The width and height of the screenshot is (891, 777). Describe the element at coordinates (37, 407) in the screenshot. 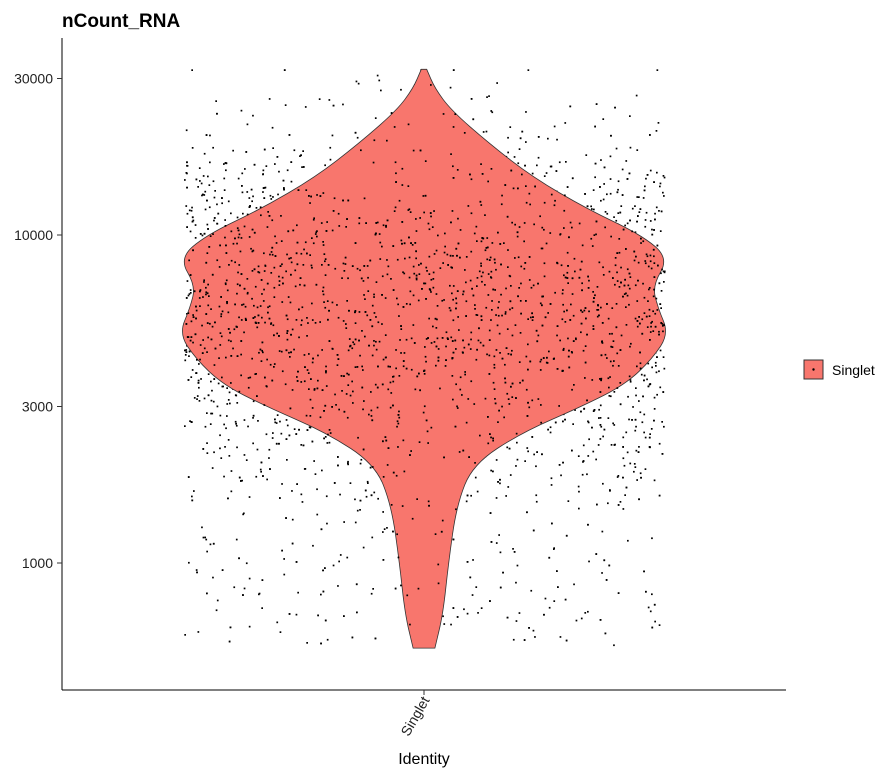

I see `y-tick-label: 3000` at that location.